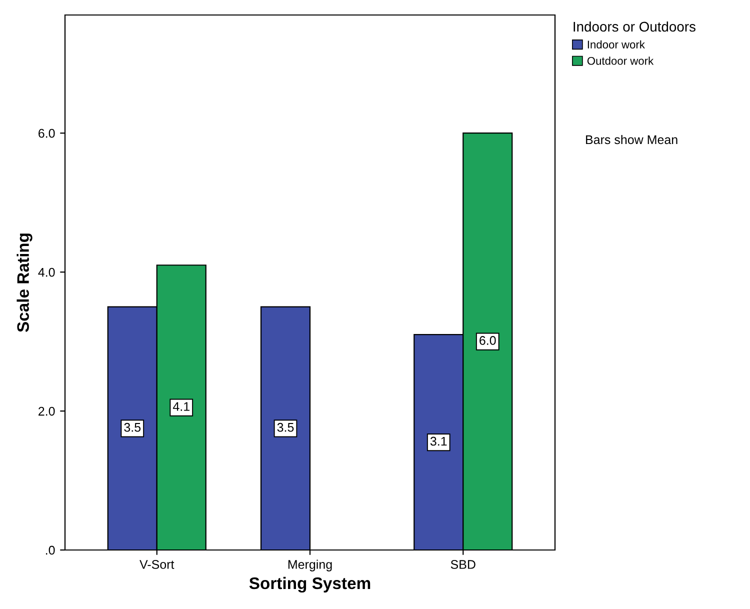  I want to click on legend-label: Indoor work, so click(616, 44).